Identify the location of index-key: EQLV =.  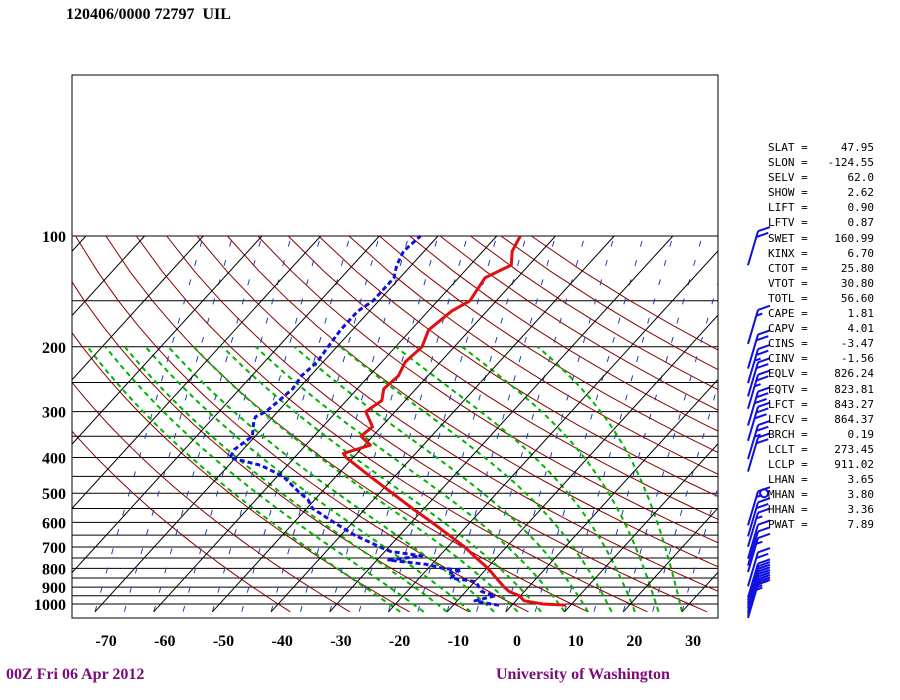
(788, 374).